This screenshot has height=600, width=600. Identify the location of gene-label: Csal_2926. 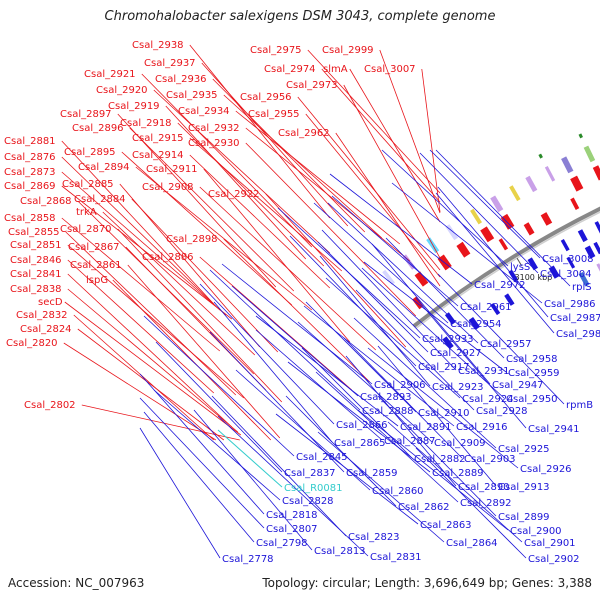
(546, 469).